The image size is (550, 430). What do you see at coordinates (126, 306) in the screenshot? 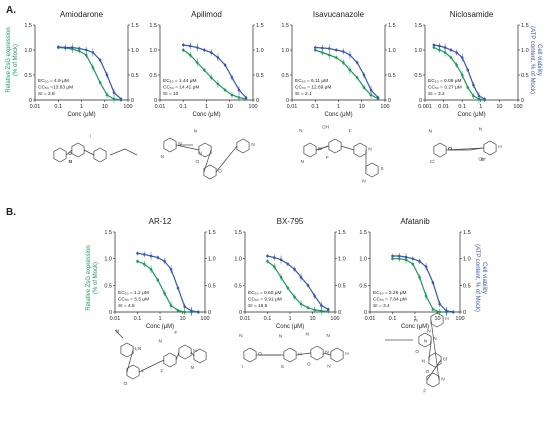
I see `stat-label: SI = 4.5` at bounding box center [126, 306].